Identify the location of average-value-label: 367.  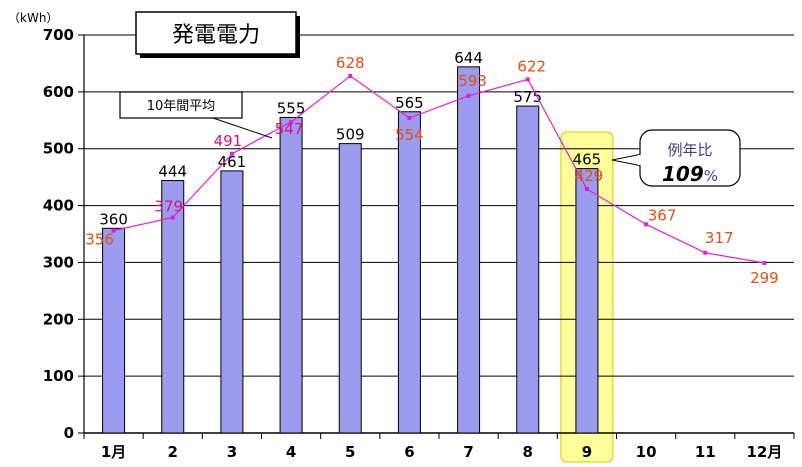
(662, 215).